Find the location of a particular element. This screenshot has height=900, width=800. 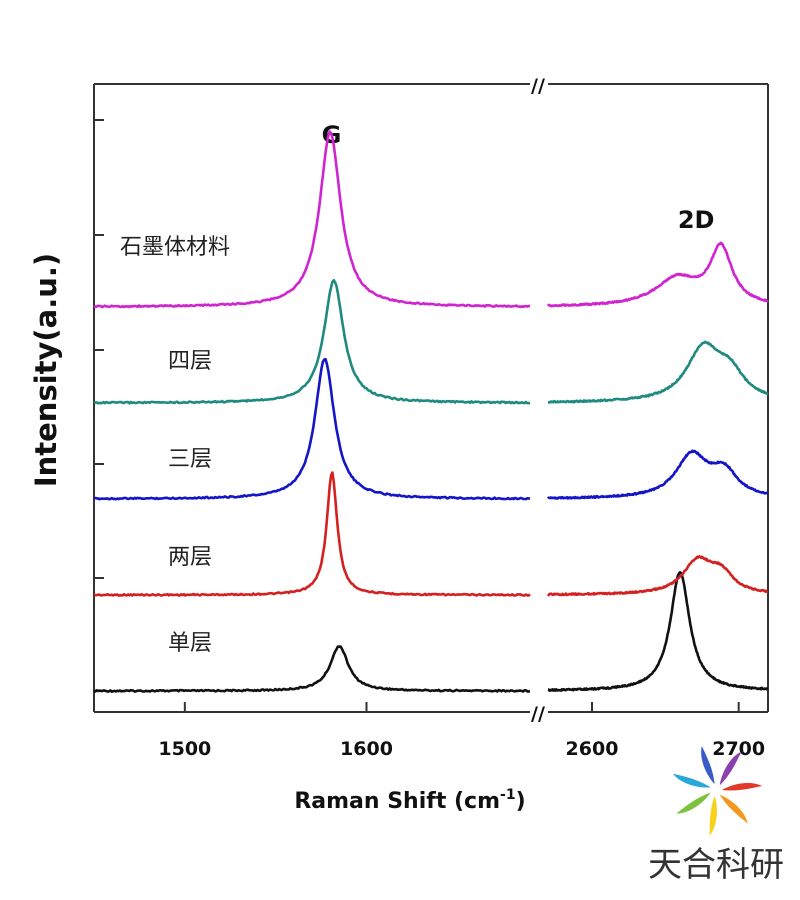

y-ticks is located at coordinates (99, 349).